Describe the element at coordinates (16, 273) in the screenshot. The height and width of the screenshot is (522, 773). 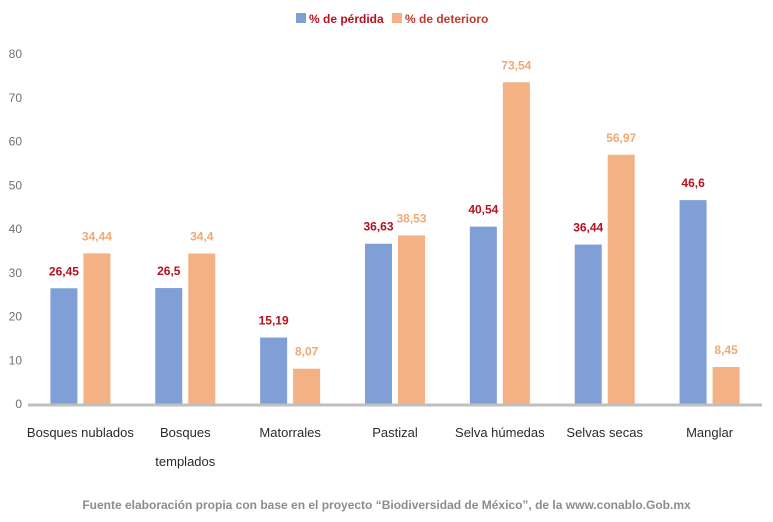
I see `y-tick-label: 30` at that location.